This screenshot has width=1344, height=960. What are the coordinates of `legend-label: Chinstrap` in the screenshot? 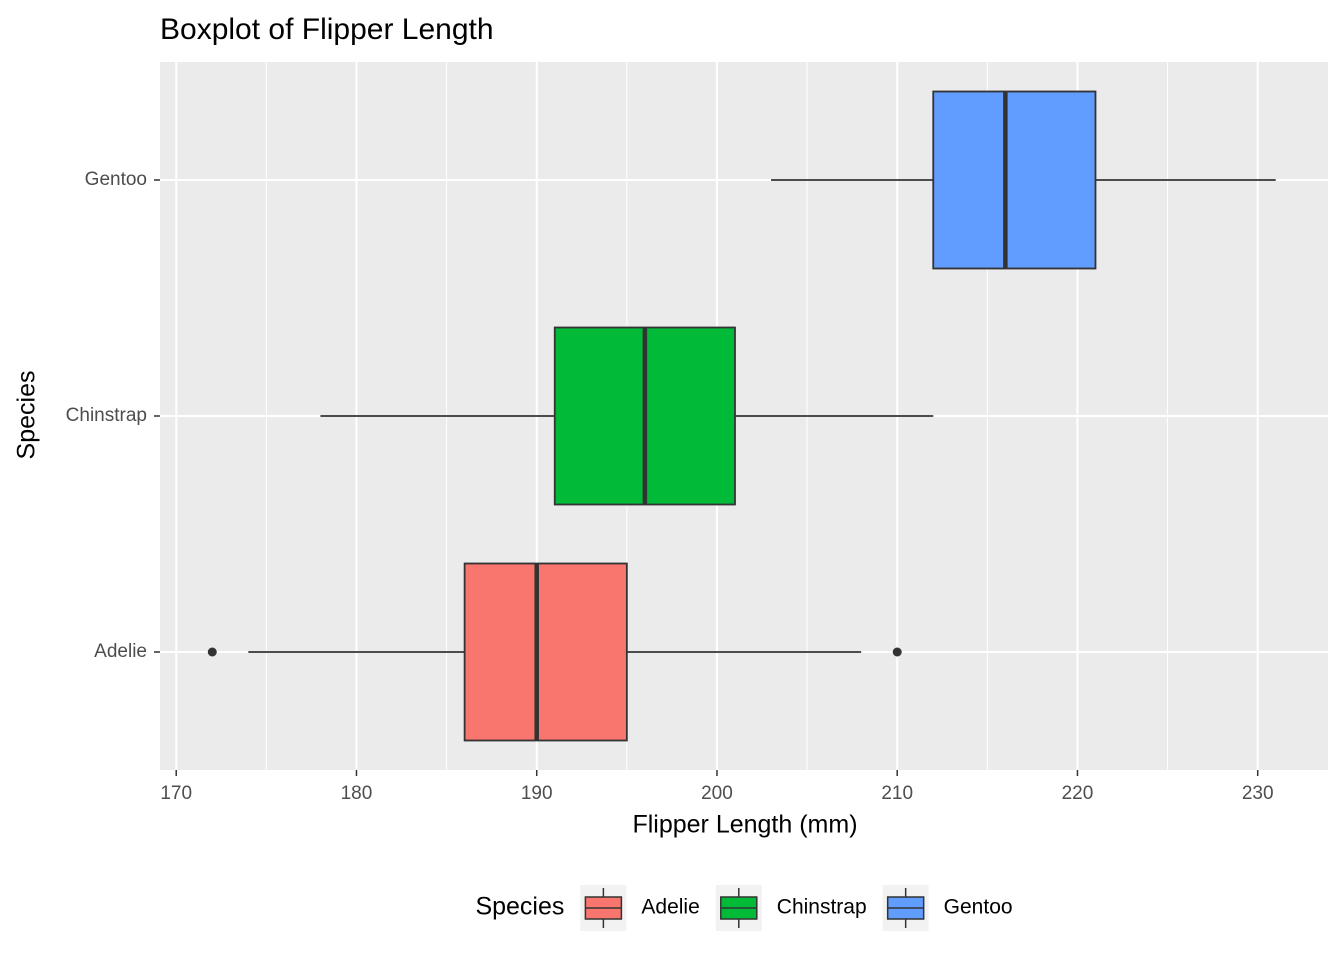 It's located at (822, 907).